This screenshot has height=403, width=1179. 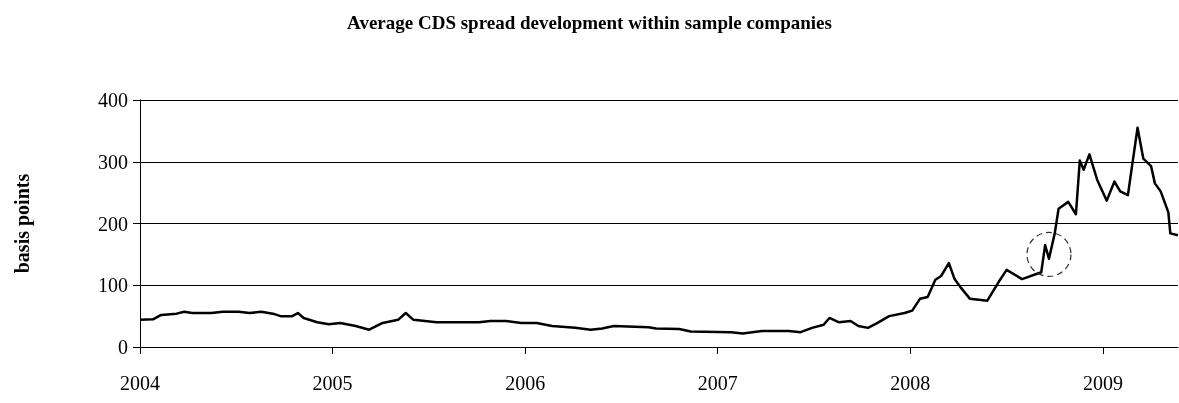 I want to click on y-tick-label: 100, so click(x=113, y=285).